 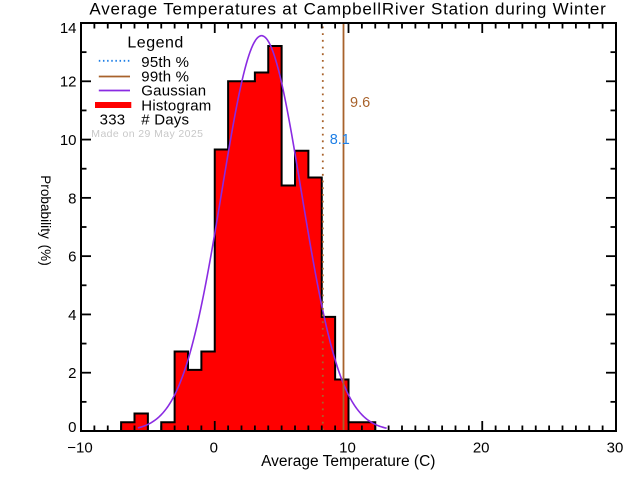 What do you see at coordinates (348, 461) in the screenshot?
I see `svg-text: Average Temperature (C)` at bounding box center [348, 461].